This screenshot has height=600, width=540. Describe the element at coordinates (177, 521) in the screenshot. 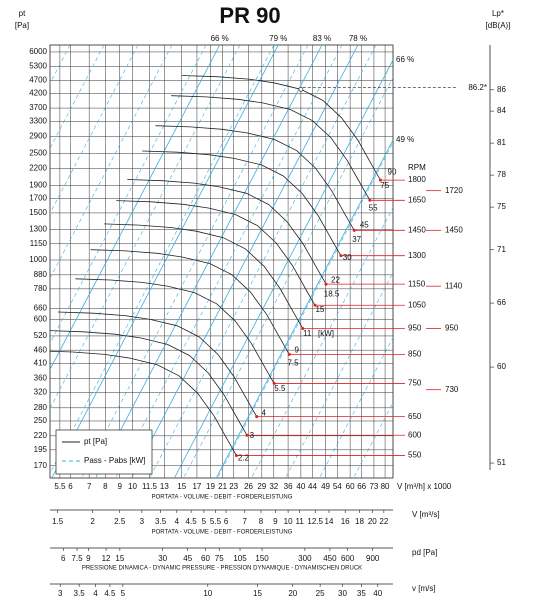

I see `axis-tick-label: 4` at that location.